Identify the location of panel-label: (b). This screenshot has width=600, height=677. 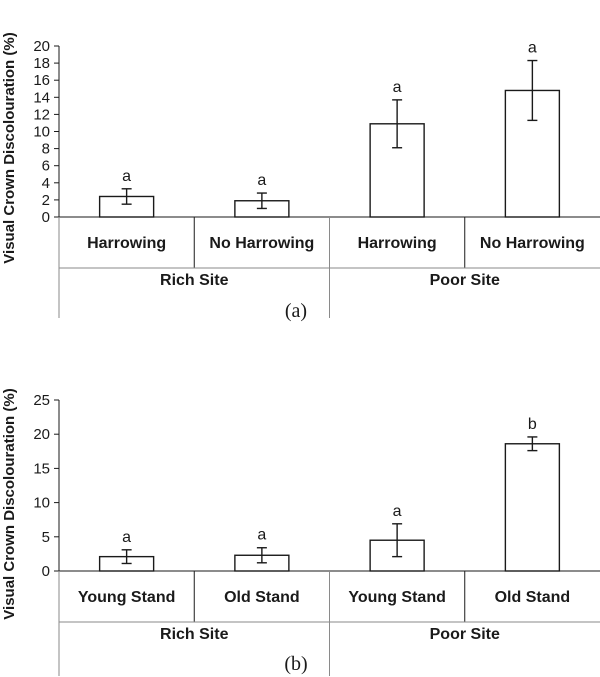
(295, 664).